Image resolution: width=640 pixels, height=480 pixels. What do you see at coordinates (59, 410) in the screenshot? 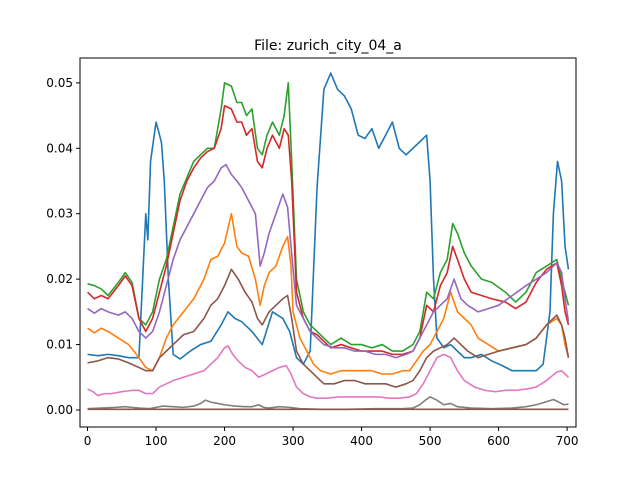
I see `y-tick-label: 0.00` at bounding box center [59, 410].